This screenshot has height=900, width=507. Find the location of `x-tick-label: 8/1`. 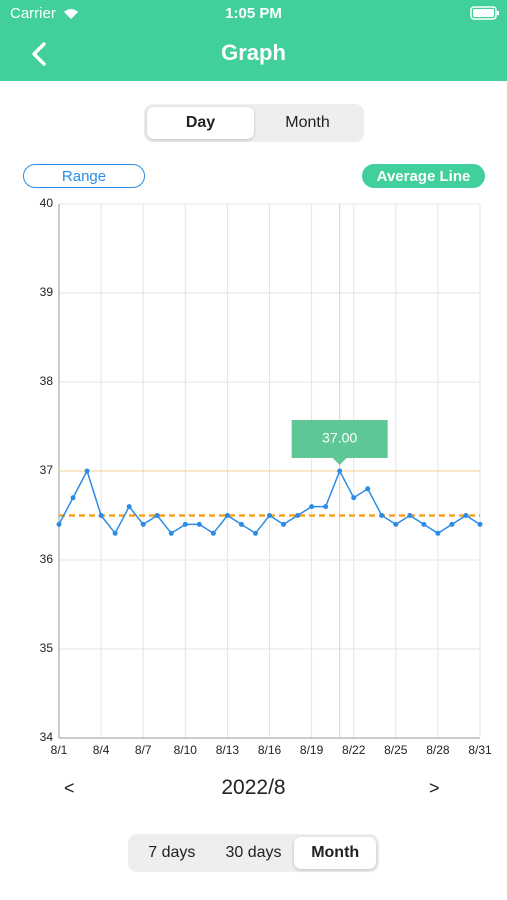

x-tick-label: 8/1 is located at coordinates (59, 750).